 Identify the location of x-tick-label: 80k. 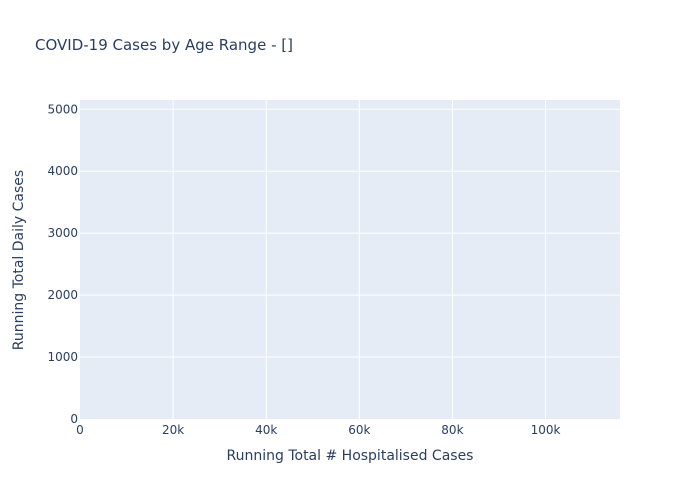
(452, 430).